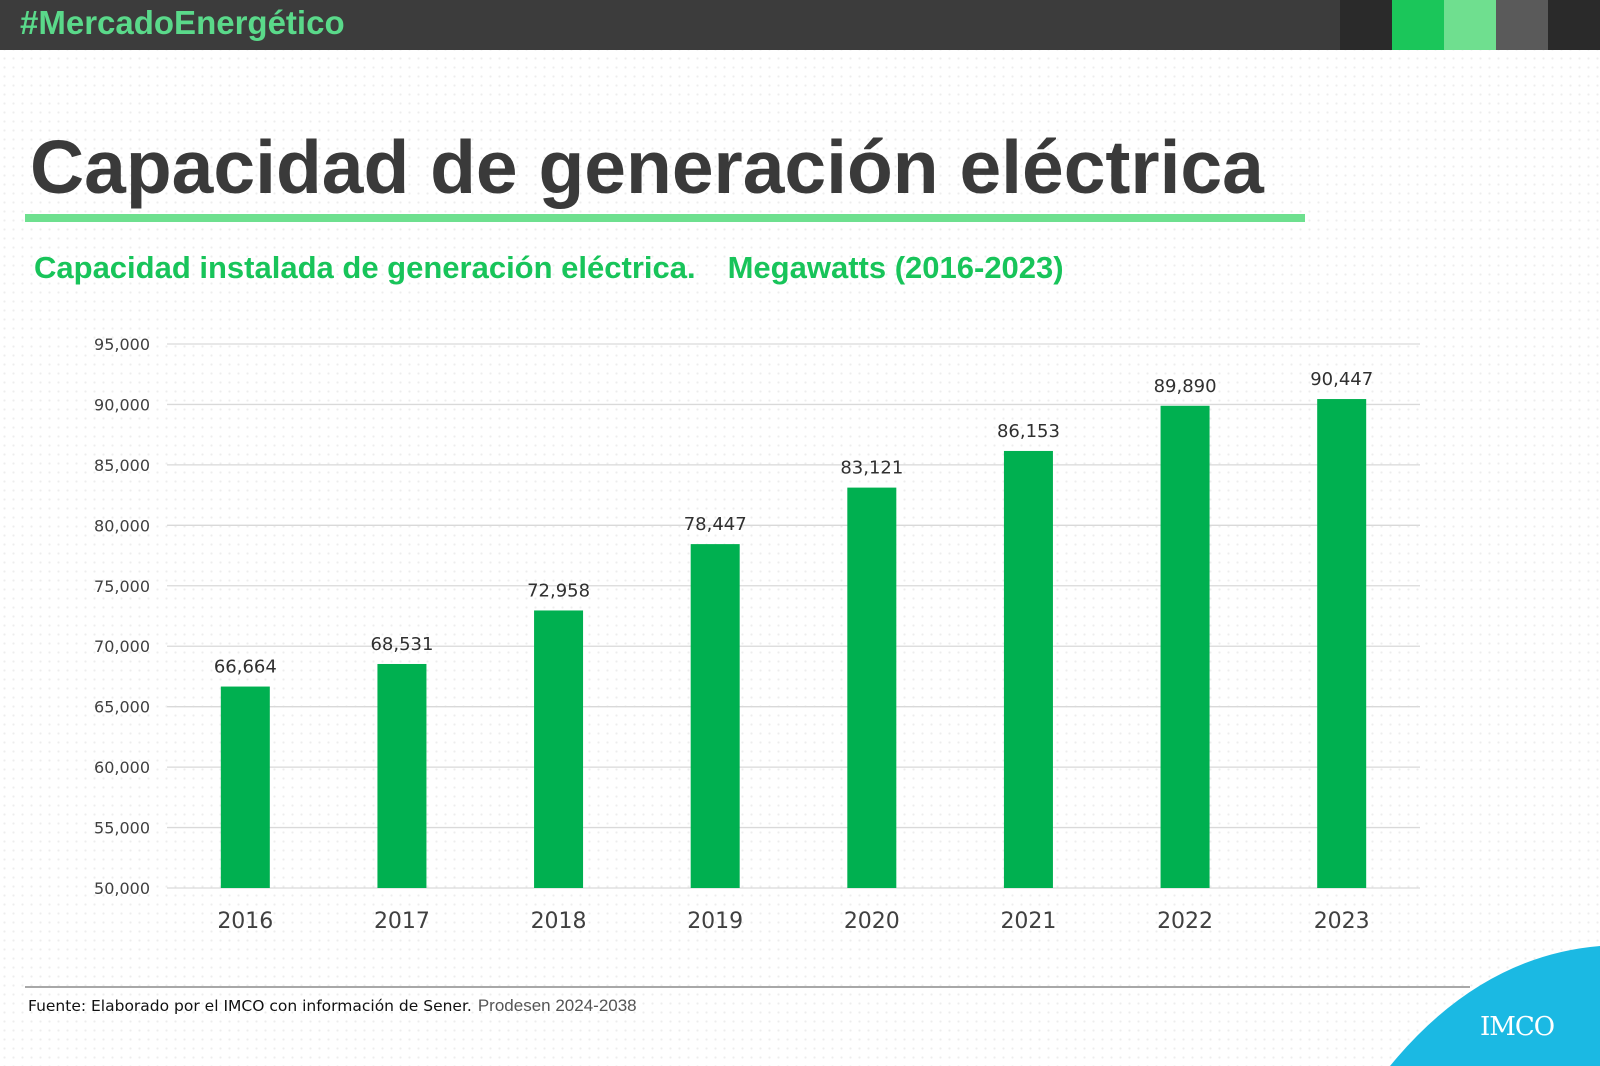  I want to click on subtitle-unit: Megawatts (2016-2023), so click(895, 267).